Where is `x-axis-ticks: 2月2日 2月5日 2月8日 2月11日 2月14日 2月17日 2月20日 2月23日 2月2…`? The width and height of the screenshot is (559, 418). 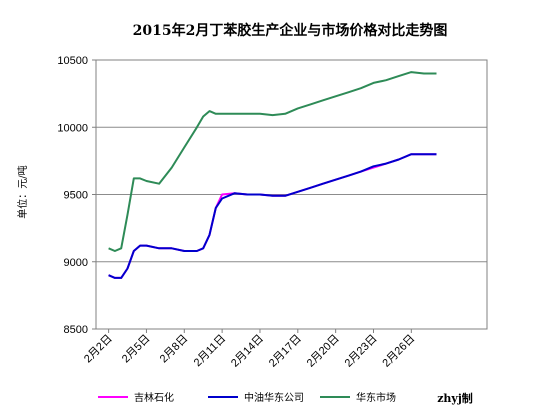 x-axis-ticks: 2月2日 2月5日 2月8日 2月11日 2月14日 2月17日 2月20日 2月23日 2月2… is located at coordinates (249, 349).